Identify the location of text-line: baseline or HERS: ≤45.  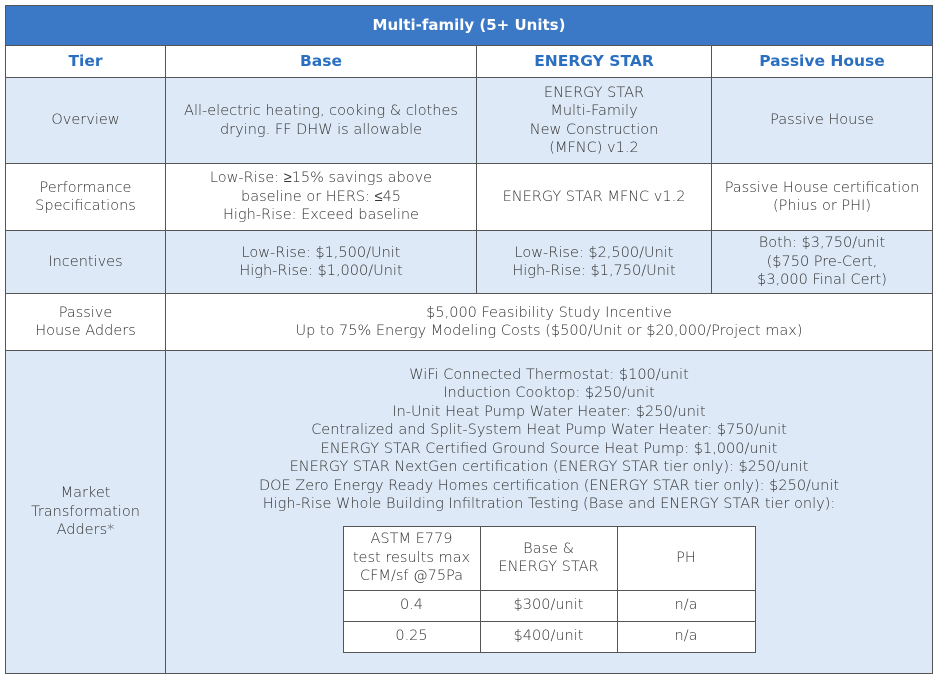
(321, 196).